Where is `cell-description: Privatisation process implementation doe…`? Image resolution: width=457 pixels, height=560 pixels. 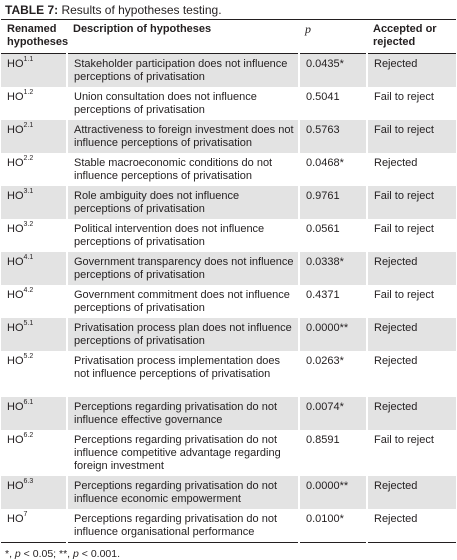
cell-description: Privatisation process implementation doe… is located at coordinates (182, 374).